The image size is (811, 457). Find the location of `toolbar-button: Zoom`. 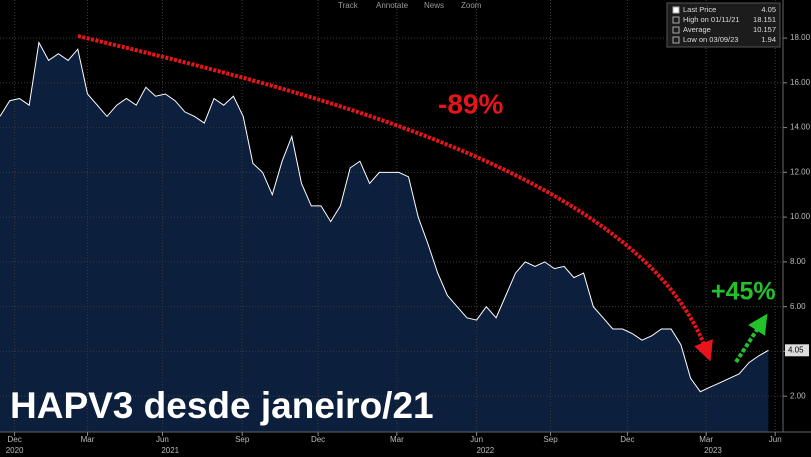

toolbar-button: Zoom is located at coordinates (471, 5).